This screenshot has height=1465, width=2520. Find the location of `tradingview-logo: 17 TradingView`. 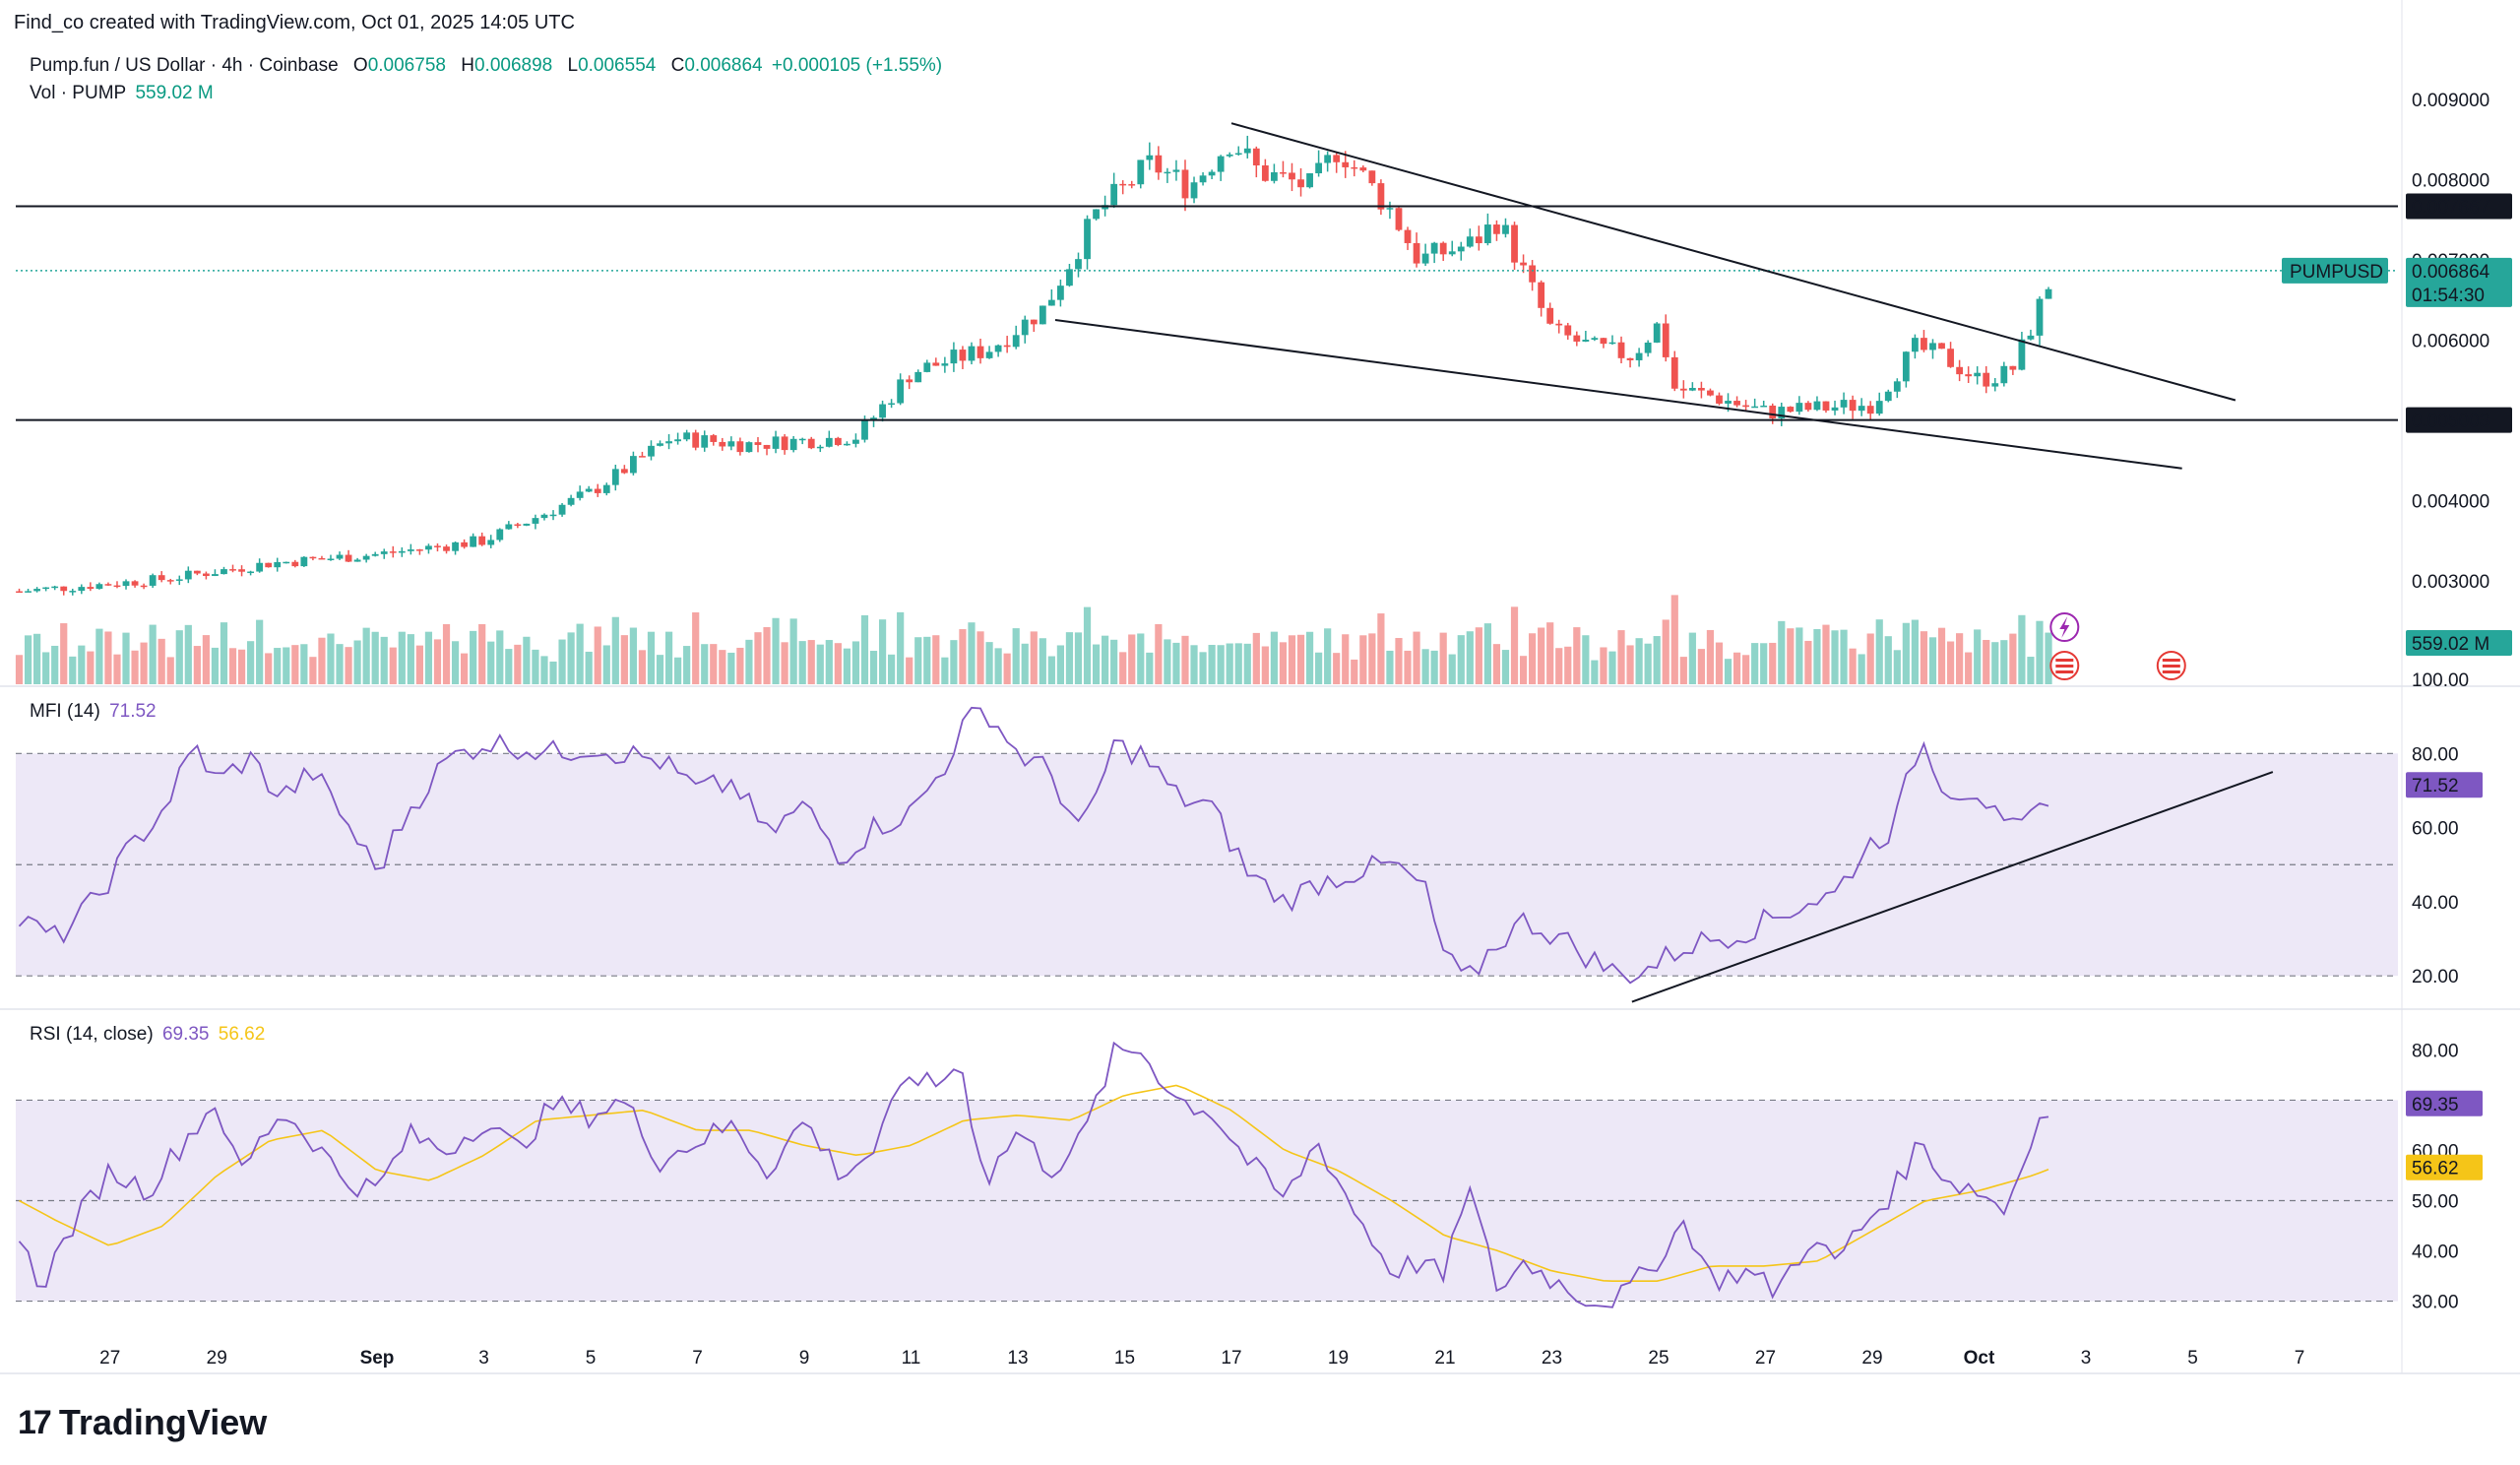

tradingview-logo: 17 TradingView is located at coordinates (142, 1422).